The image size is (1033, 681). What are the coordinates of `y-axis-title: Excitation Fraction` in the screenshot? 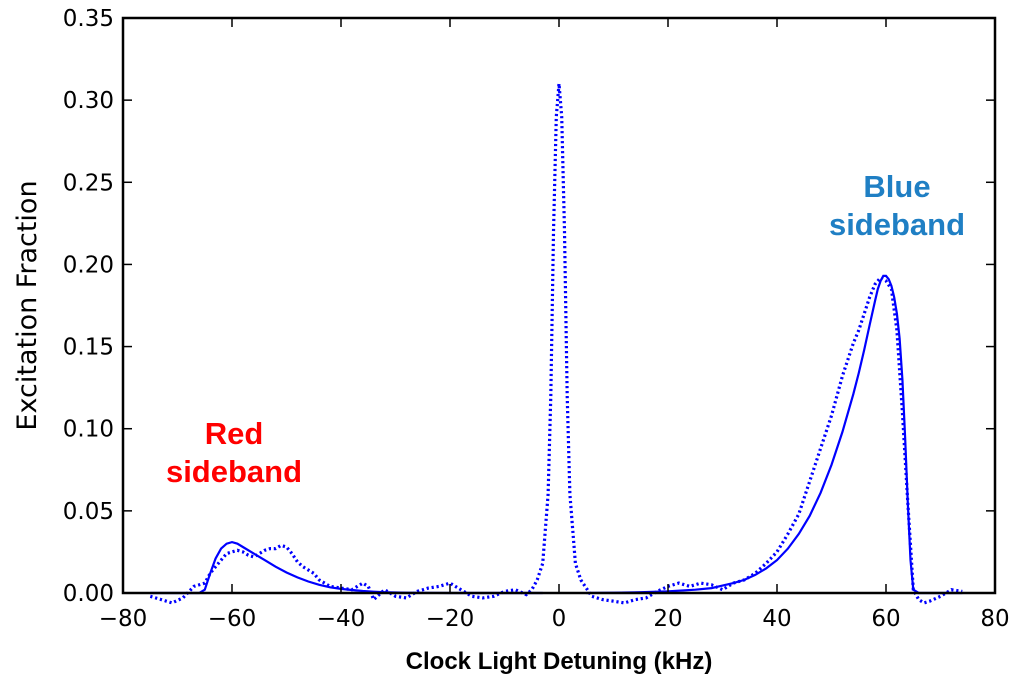 It's located at (27, 305).